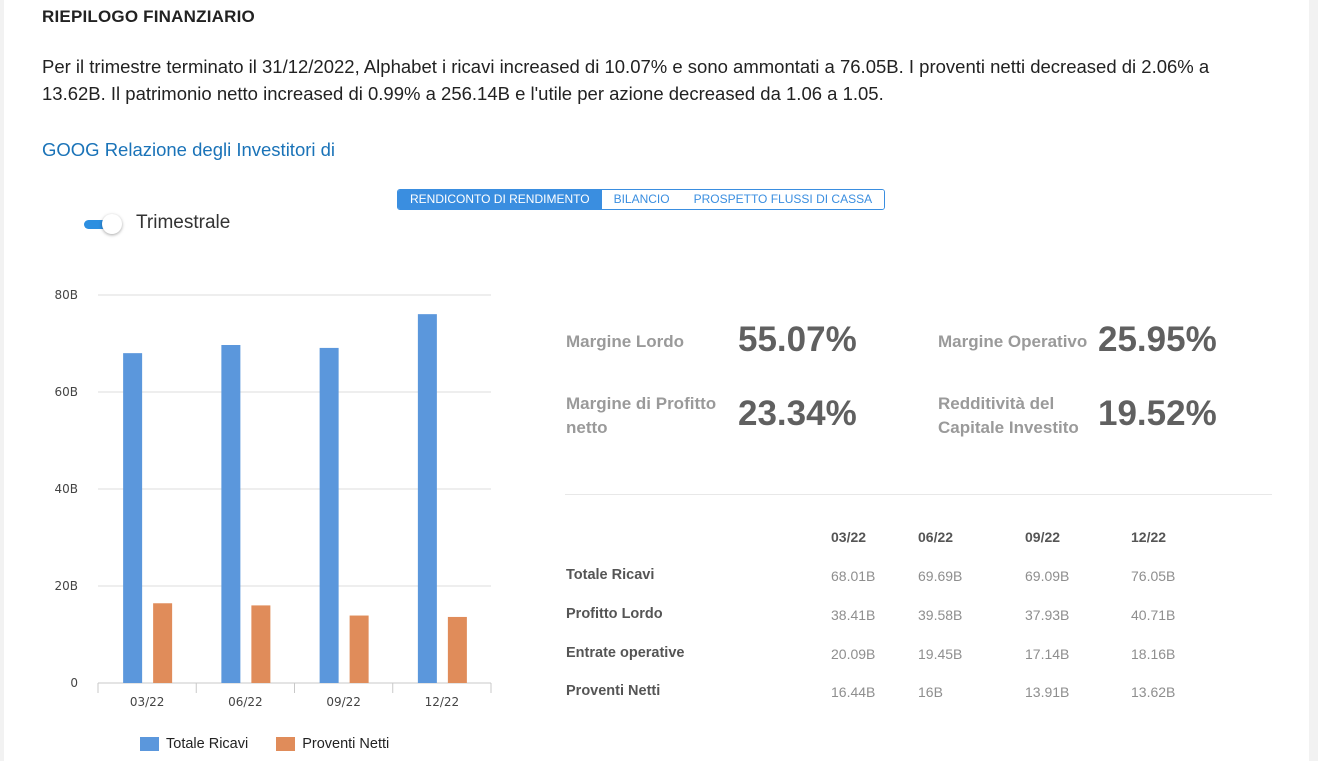 This screenshot has height=761, width=1318. I want to click on table-cell: 40.71B, so click(1153, 615).